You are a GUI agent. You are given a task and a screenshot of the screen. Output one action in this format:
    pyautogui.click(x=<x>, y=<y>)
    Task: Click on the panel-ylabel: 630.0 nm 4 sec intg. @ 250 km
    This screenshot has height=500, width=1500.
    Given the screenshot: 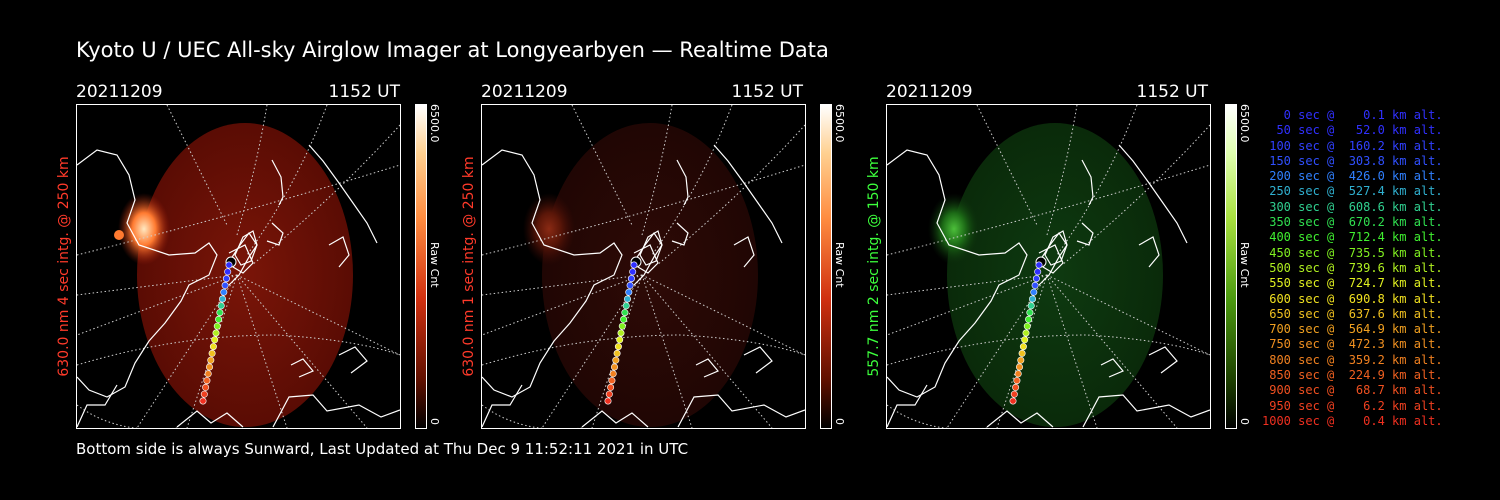 What is the action you would take?
    pyautogui.click(x=64, y=266)
    